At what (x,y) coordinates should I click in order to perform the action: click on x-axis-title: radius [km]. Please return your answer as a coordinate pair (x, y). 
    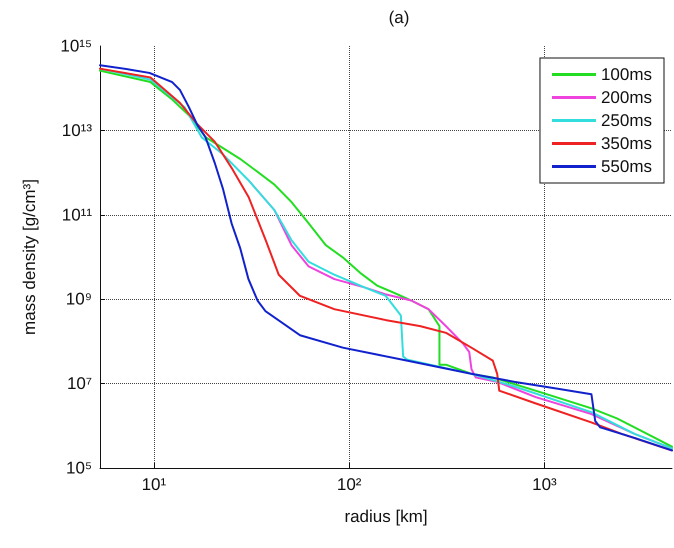
    Looking at the image, I should click on (386, 516).